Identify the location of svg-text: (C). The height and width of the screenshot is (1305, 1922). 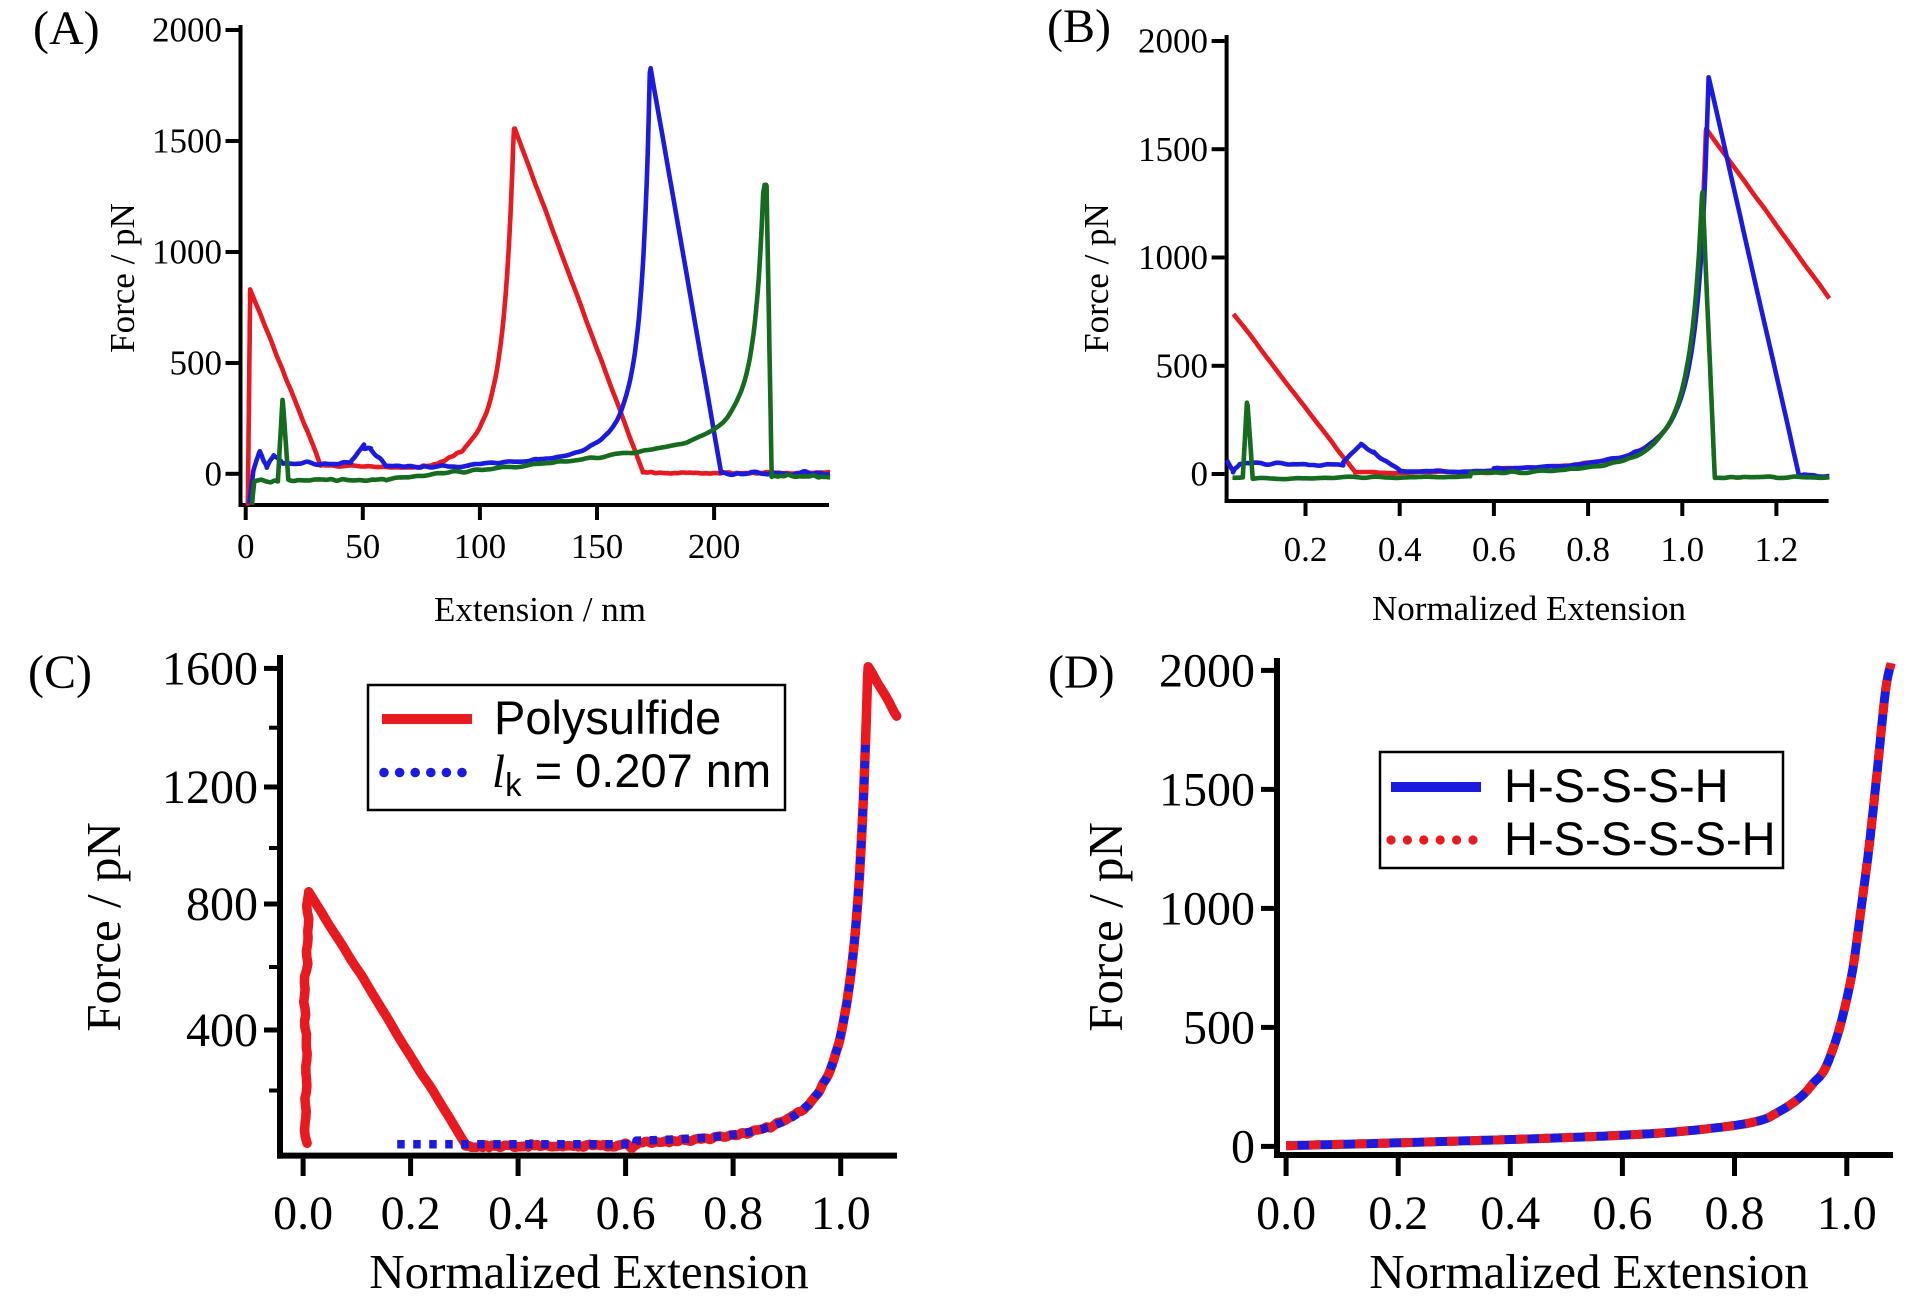
(60, 672).